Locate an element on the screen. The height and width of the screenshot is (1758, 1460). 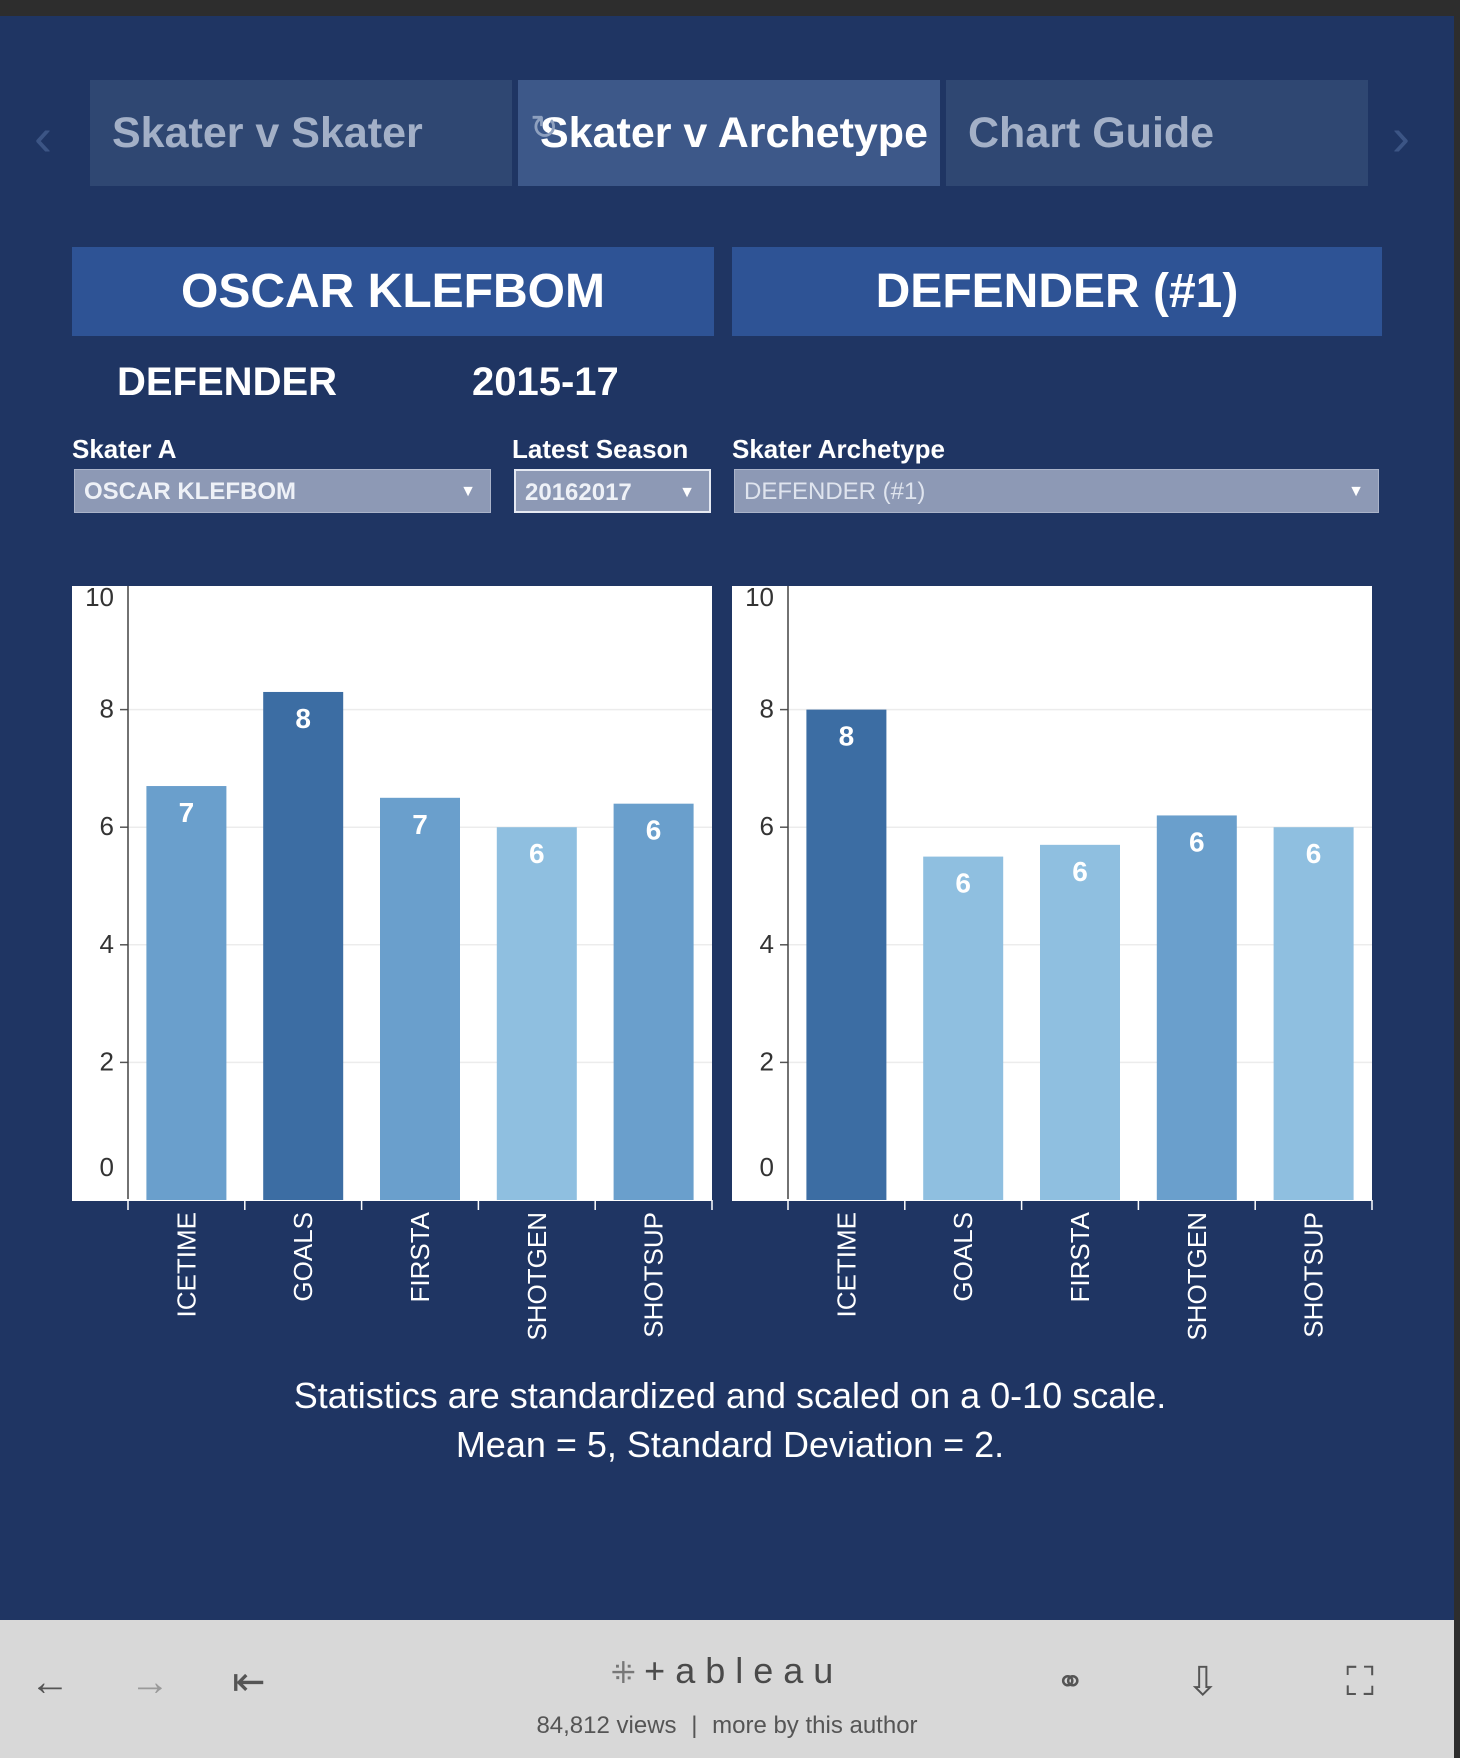
tab-next-arrow-icon: › is located at coordinates (1401, 137).